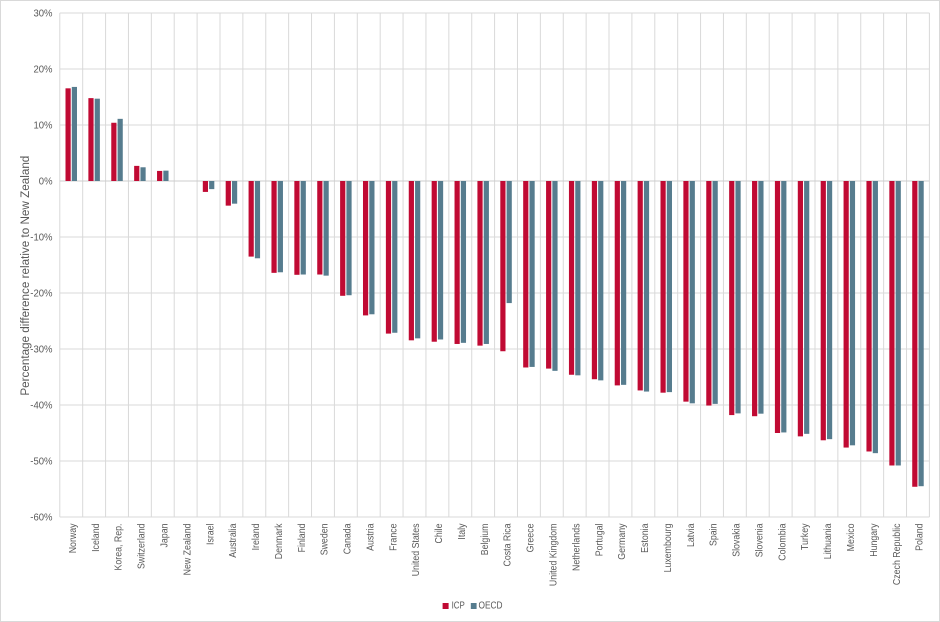 The image size is (940, 622). I want to click on svg-text: Australia, so click(233, 540).